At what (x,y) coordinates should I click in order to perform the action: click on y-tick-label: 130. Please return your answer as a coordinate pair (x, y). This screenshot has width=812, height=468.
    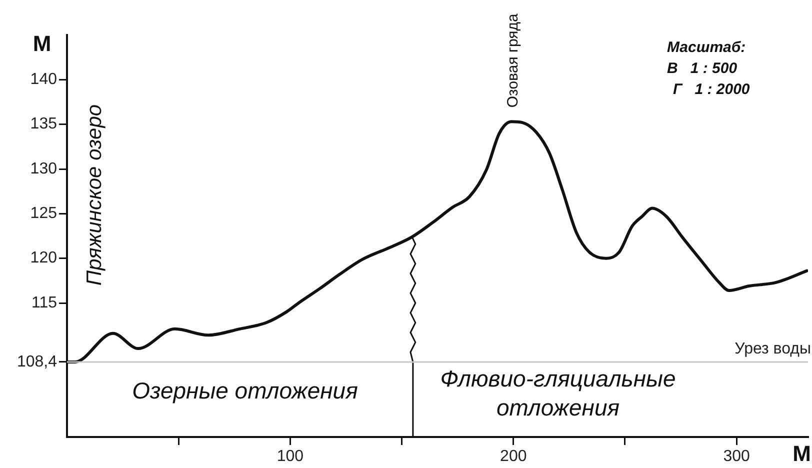
    Looking at the image, I should click on (44, 169).